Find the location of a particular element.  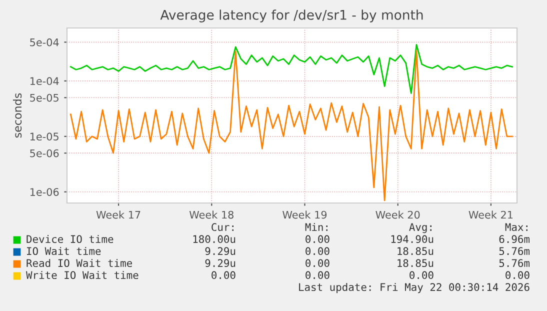

legend-label: Read IO Wait time is located at coordinates (79, 263).